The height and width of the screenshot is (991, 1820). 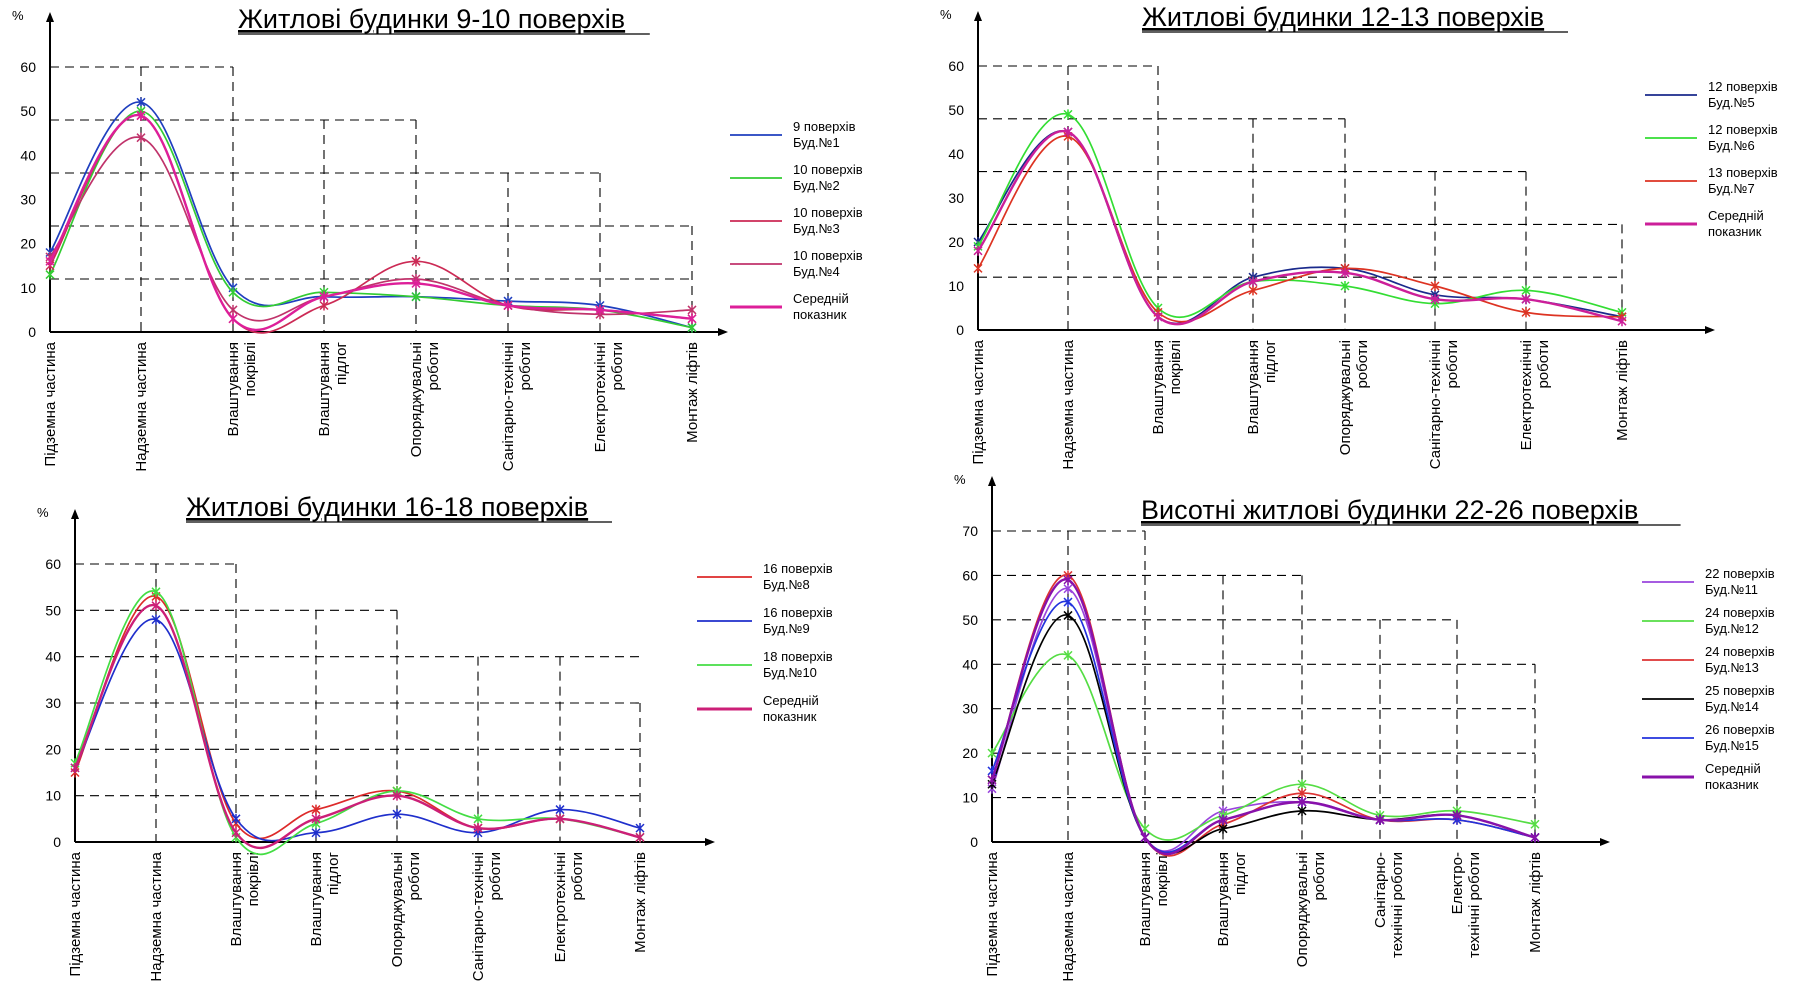 What do you see at coordinates (1457, 883) in the screenshot?
I see `x-category-label-line: Електро-` at bounding box center [1457, 883].